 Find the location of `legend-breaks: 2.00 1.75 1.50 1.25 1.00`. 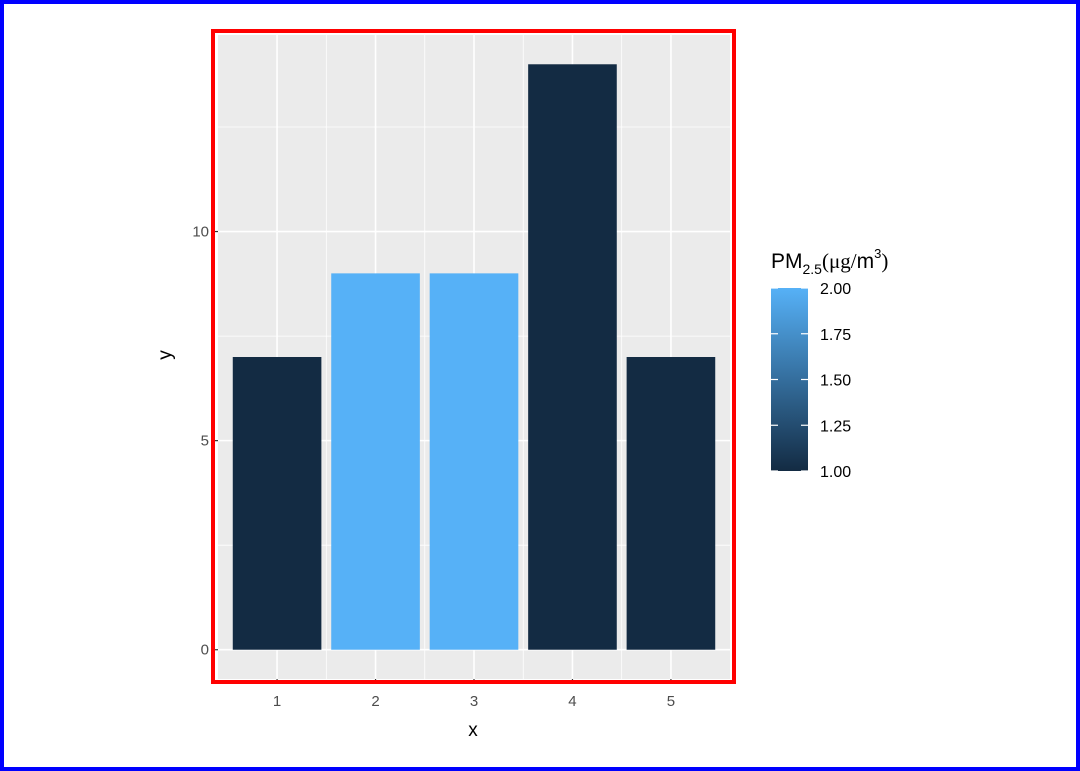

legend-breaks: 2.00 1.75 1.50 1.25 1.00 is located at coordinates (811, 381).